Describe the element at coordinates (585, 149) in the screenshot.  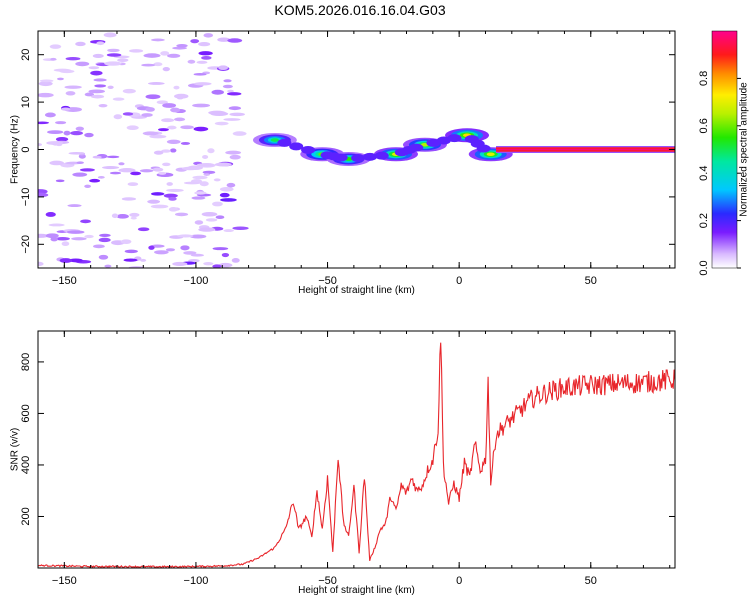
I see `carrier-core` at that location.